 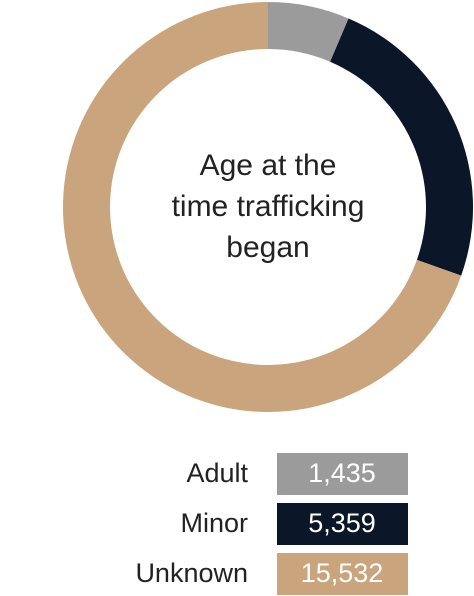 I want to click on value-label: 1,435, so click(x=342, y=473).